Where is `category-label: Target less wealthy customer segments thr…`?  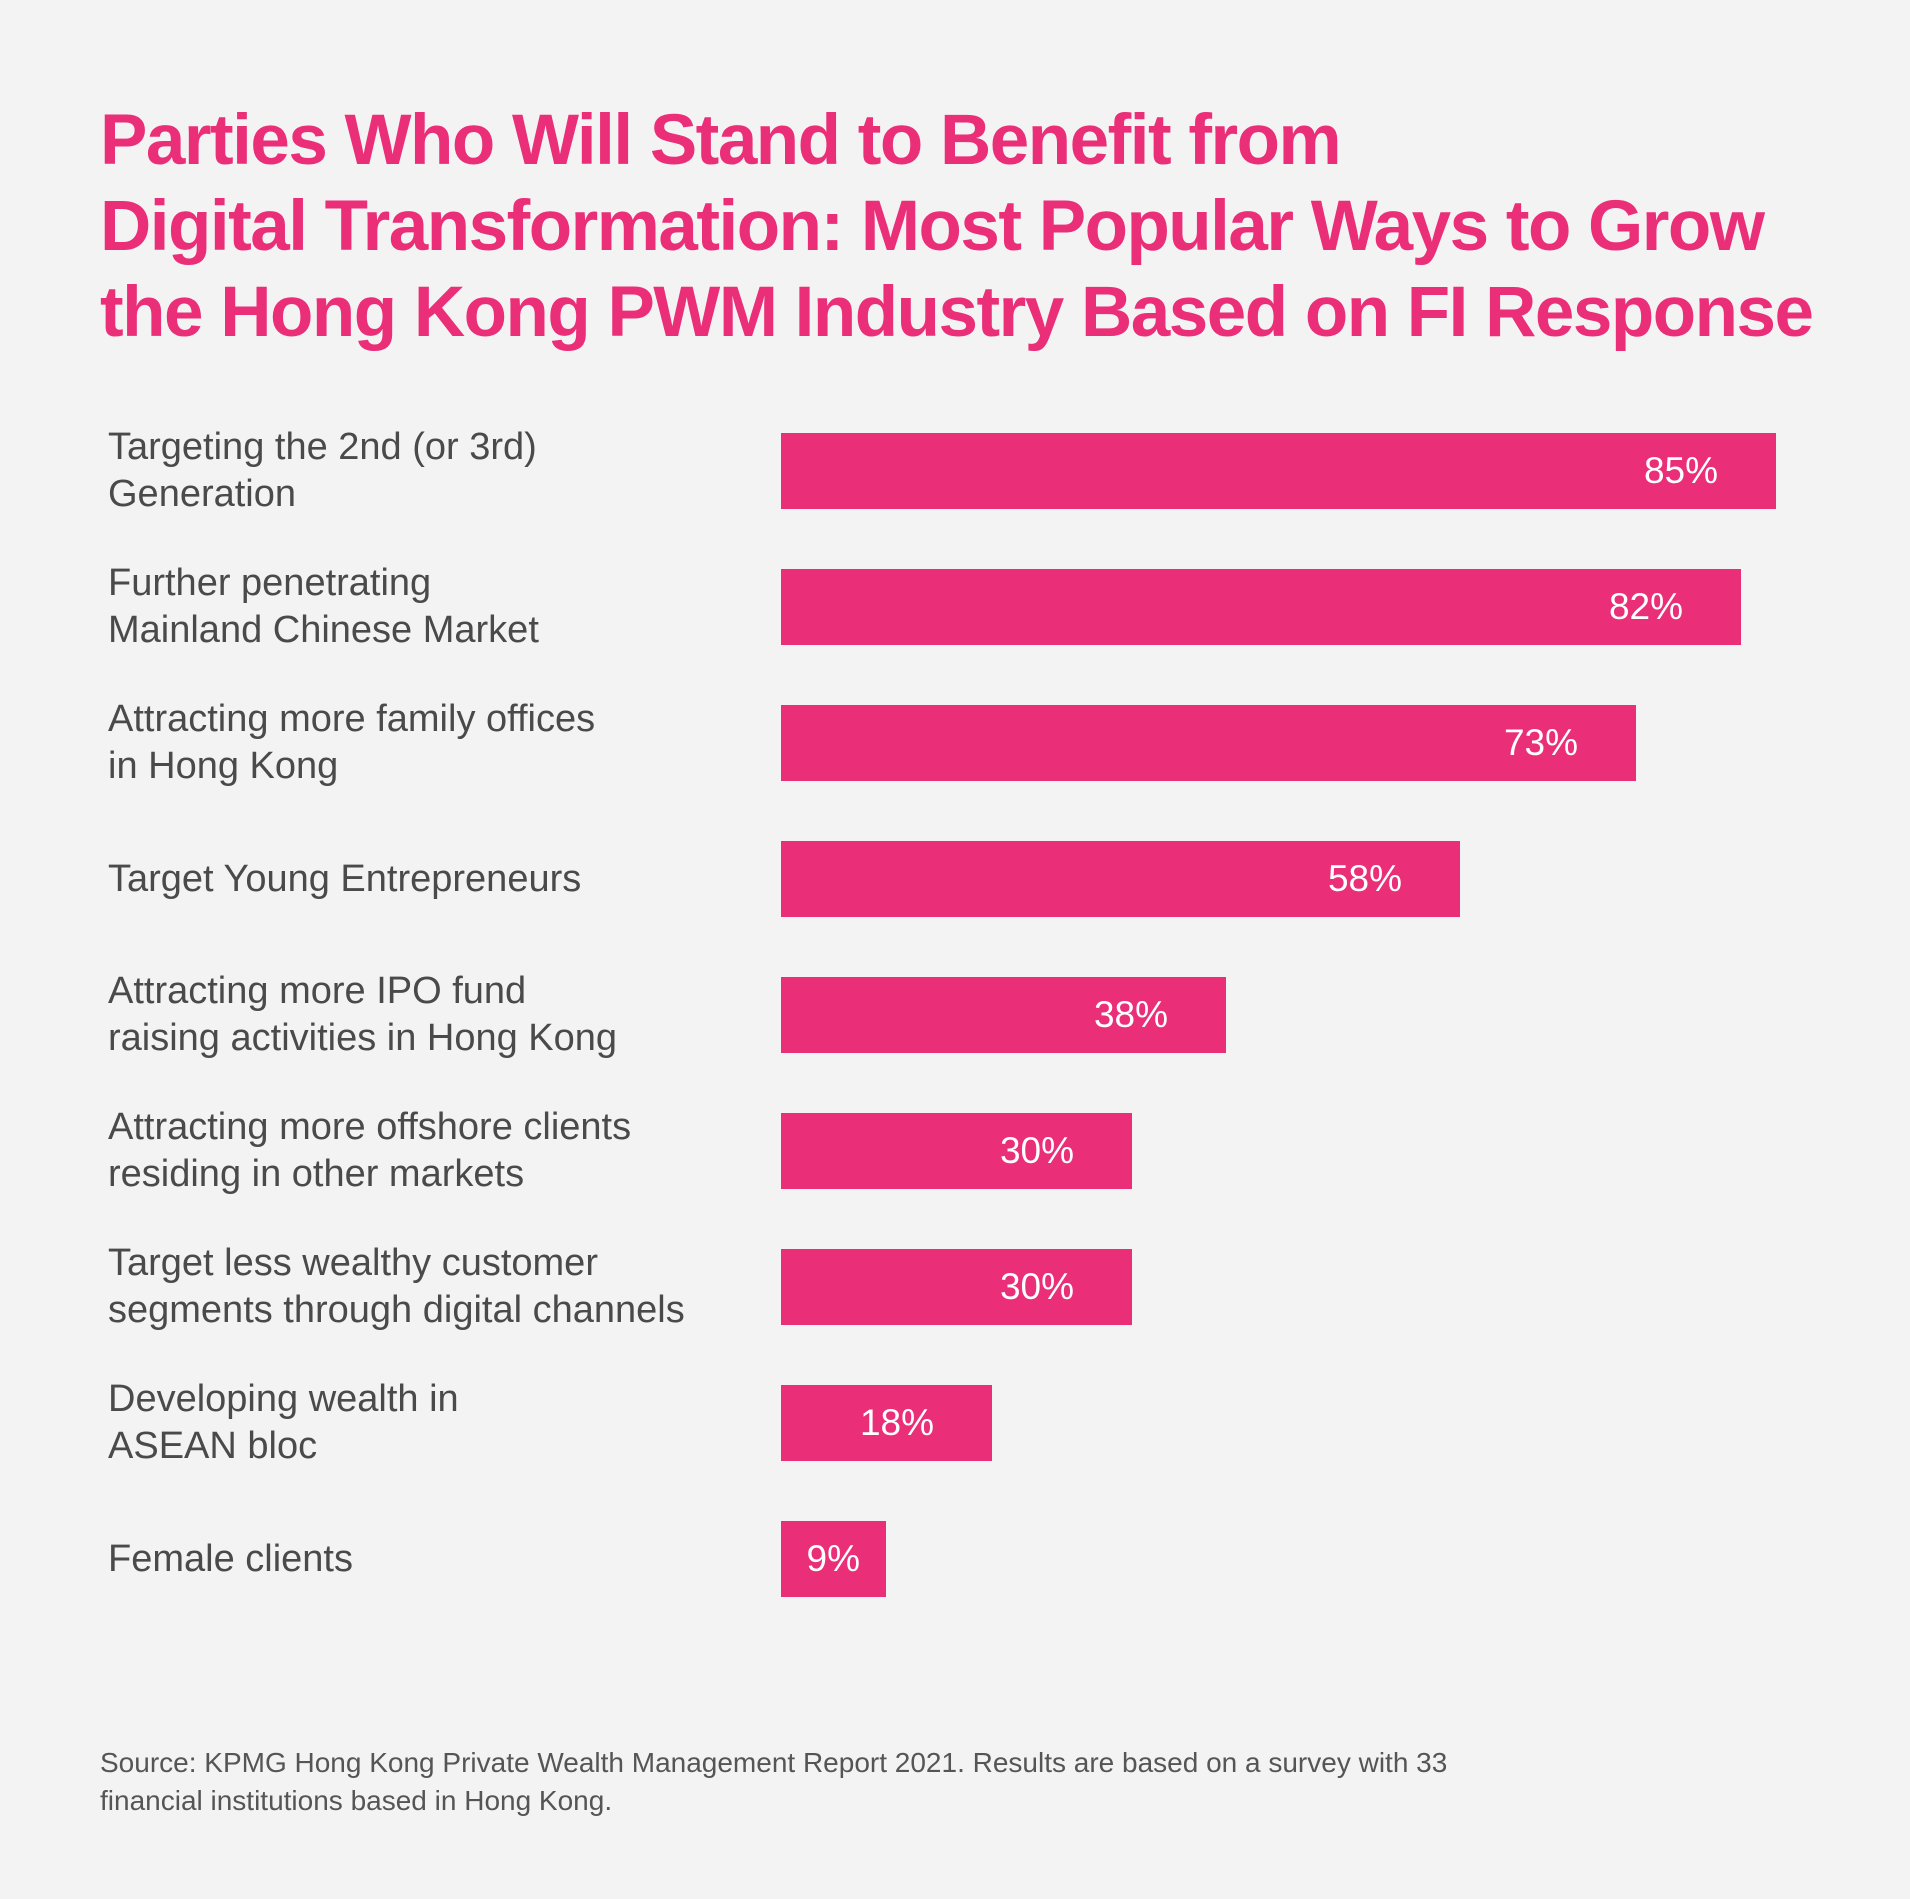 category-label: Target less wealthy customer segments thr… is located at coordinates (428, 1287).